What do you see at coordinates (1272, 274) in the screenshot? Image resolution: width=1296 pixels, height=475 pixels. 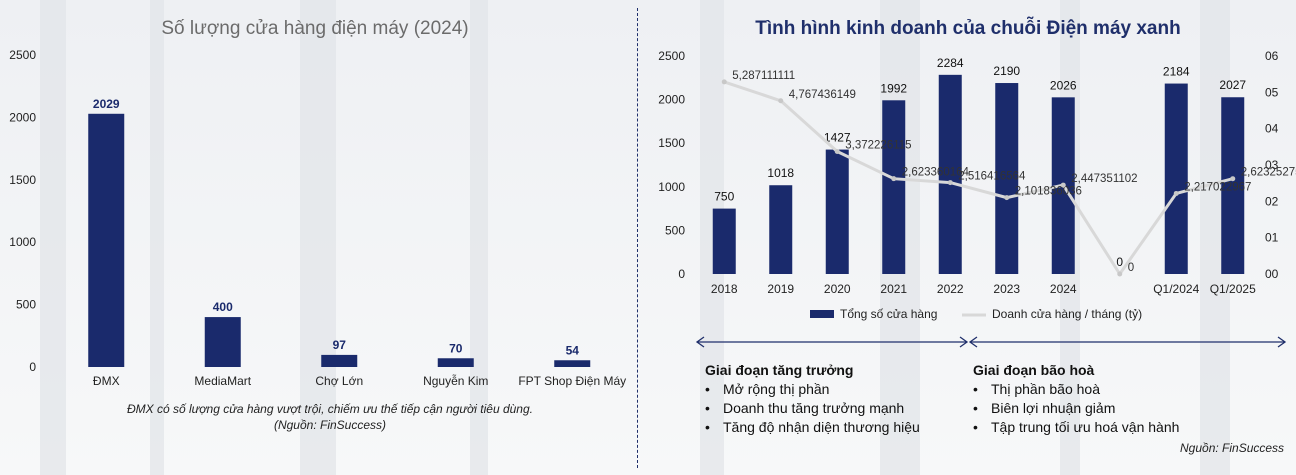 I see `y-right-tick-label: 00` at bounding box center [1272, 274].